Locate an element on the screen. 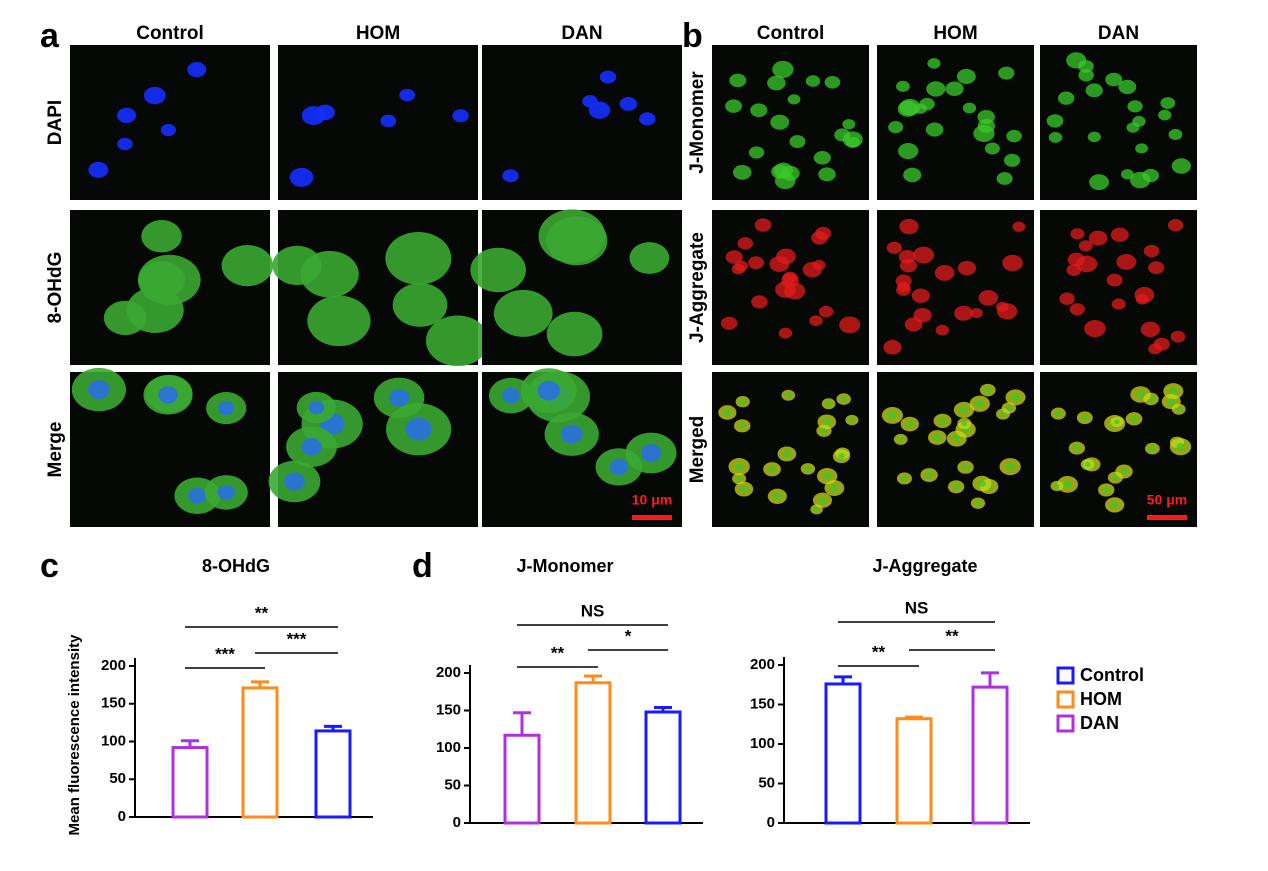 The width and height of the screenshot is (1268, 871). scale-bar-label: 50 μm is located at coordinates (1167, 500).